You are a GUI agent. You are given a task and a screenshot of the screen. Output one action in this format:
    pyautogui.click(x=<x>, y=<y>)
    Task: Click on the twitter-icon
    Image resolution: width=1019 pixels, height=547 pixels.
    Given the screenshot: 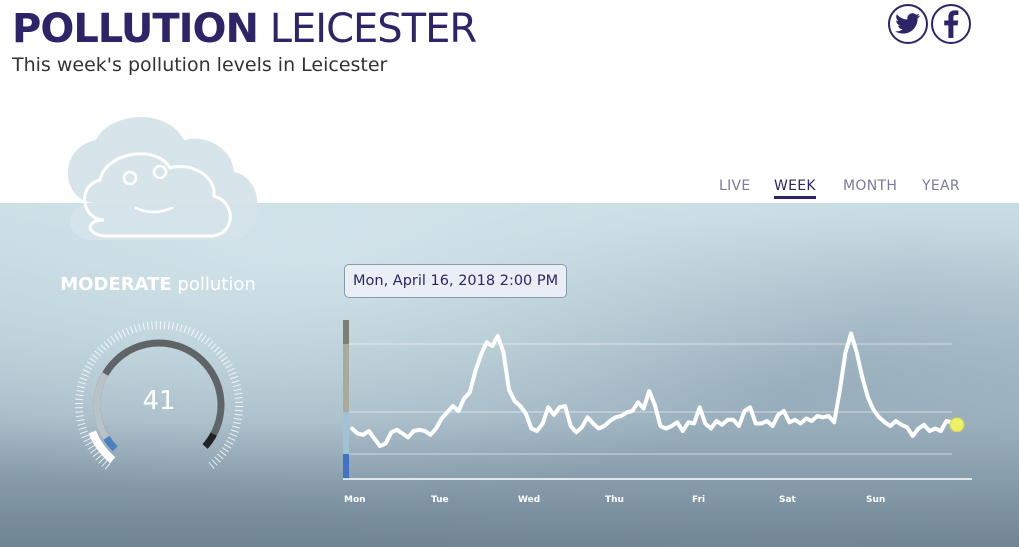 What is the action you would take?
    pyautogui.click(x=908, y=23)
    